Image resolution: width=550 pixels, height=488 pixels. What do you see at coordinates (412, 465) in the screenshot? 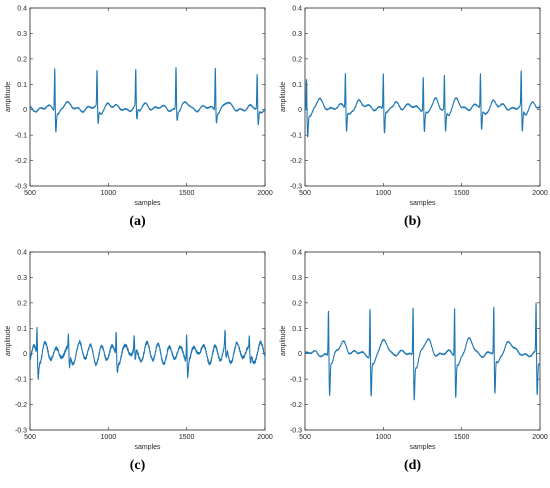
I see `panel-caption-d: (d)` at bounding box center [412, 465].